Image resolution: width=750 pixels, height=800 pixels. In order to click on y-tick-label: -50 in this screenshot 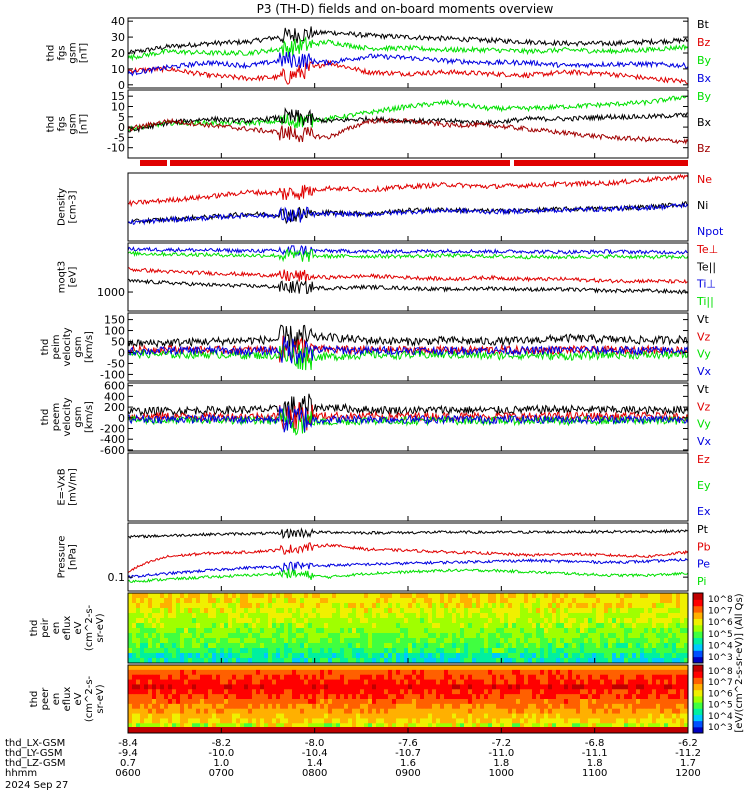, I will do `click(116, 363)`.